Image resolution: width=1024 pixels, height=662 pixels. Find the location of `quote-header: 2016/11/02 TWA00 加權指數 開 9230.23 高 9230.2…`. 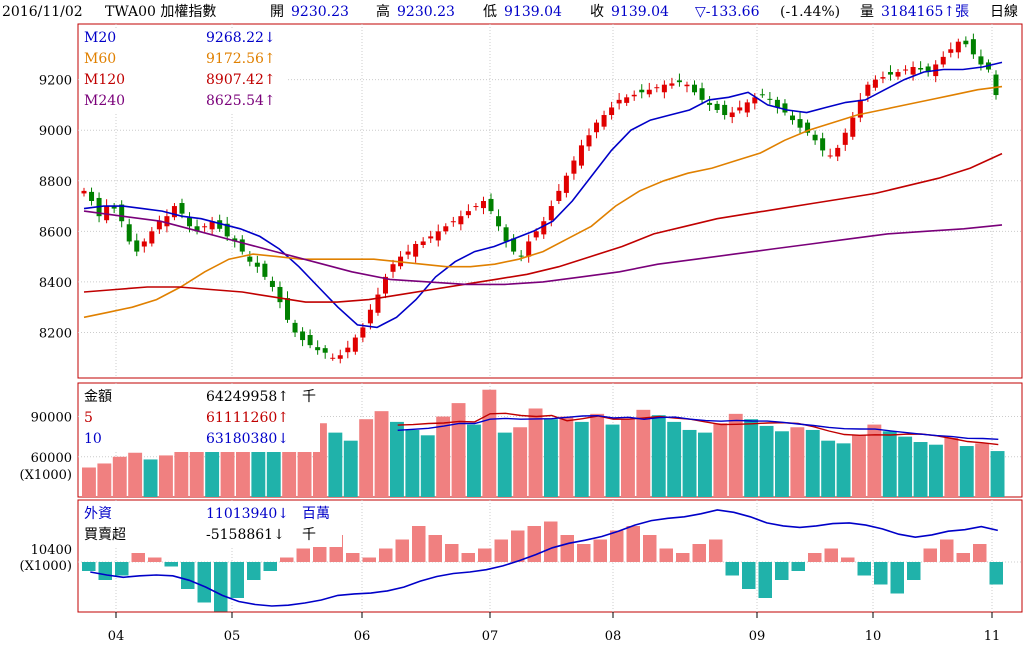

quote-header: 2016/11/02 TWA00 加權指數 開 9230.23 高 9230.2… is located at coordinates (512, 12).